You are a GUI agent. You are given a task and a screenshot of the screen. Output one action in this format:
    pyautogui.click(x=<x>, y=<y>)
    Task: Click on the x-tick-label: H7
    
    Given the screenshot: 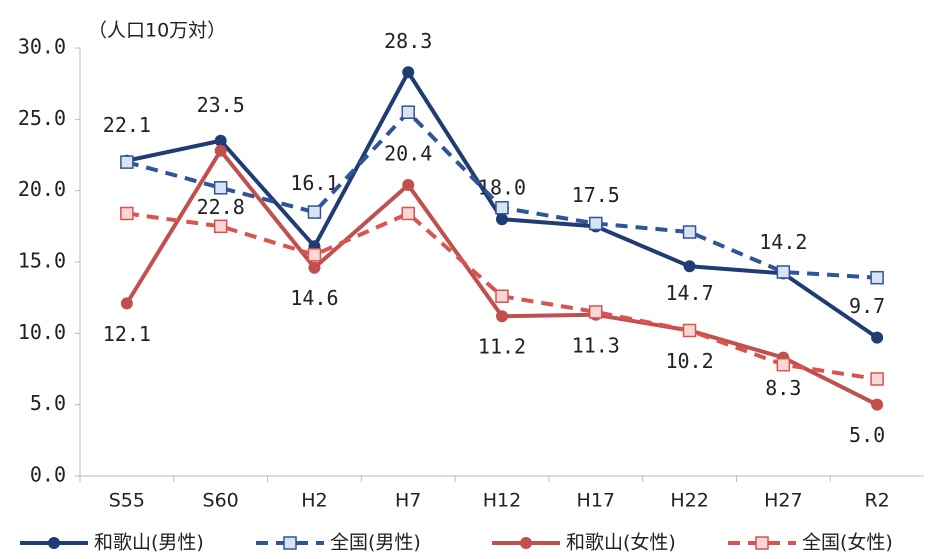 What is the action you would take?
    pyautogui.click(x=408, y=501)
    